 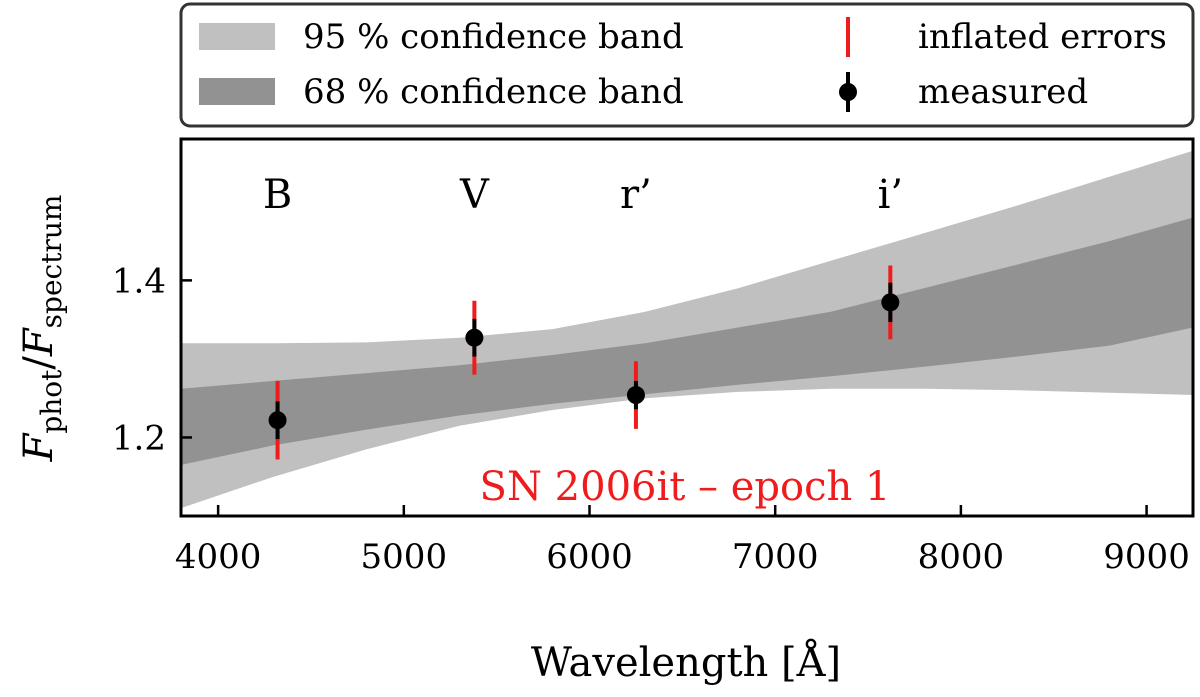 I want to click on legend-label-measured: measured, so click(x=1003, y=92).